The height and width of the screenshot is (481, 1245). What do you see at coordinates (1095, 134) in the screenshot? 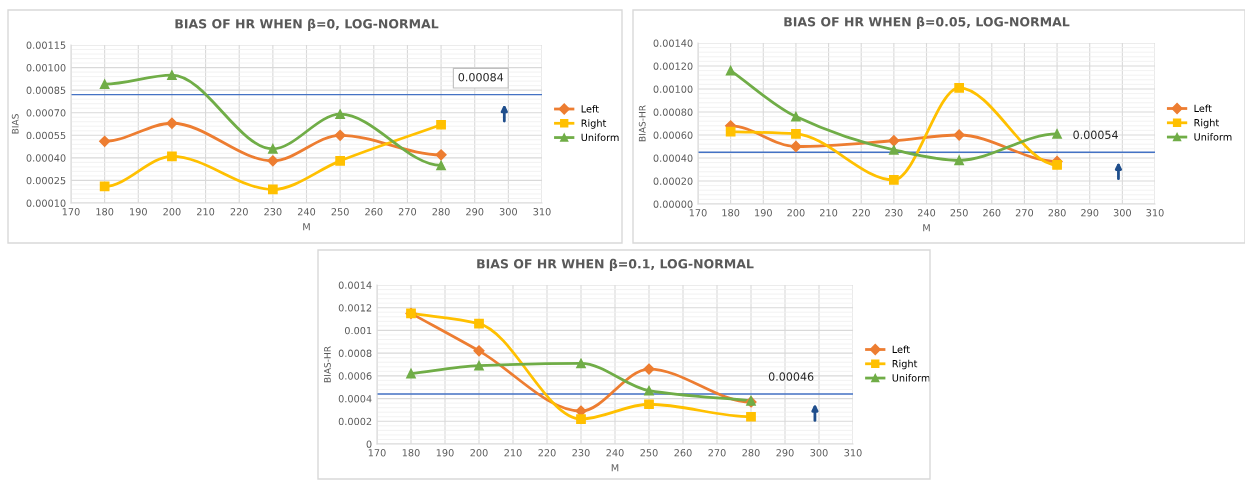
I see `annotation: 0.00054` at bounding box center [1095, 134].